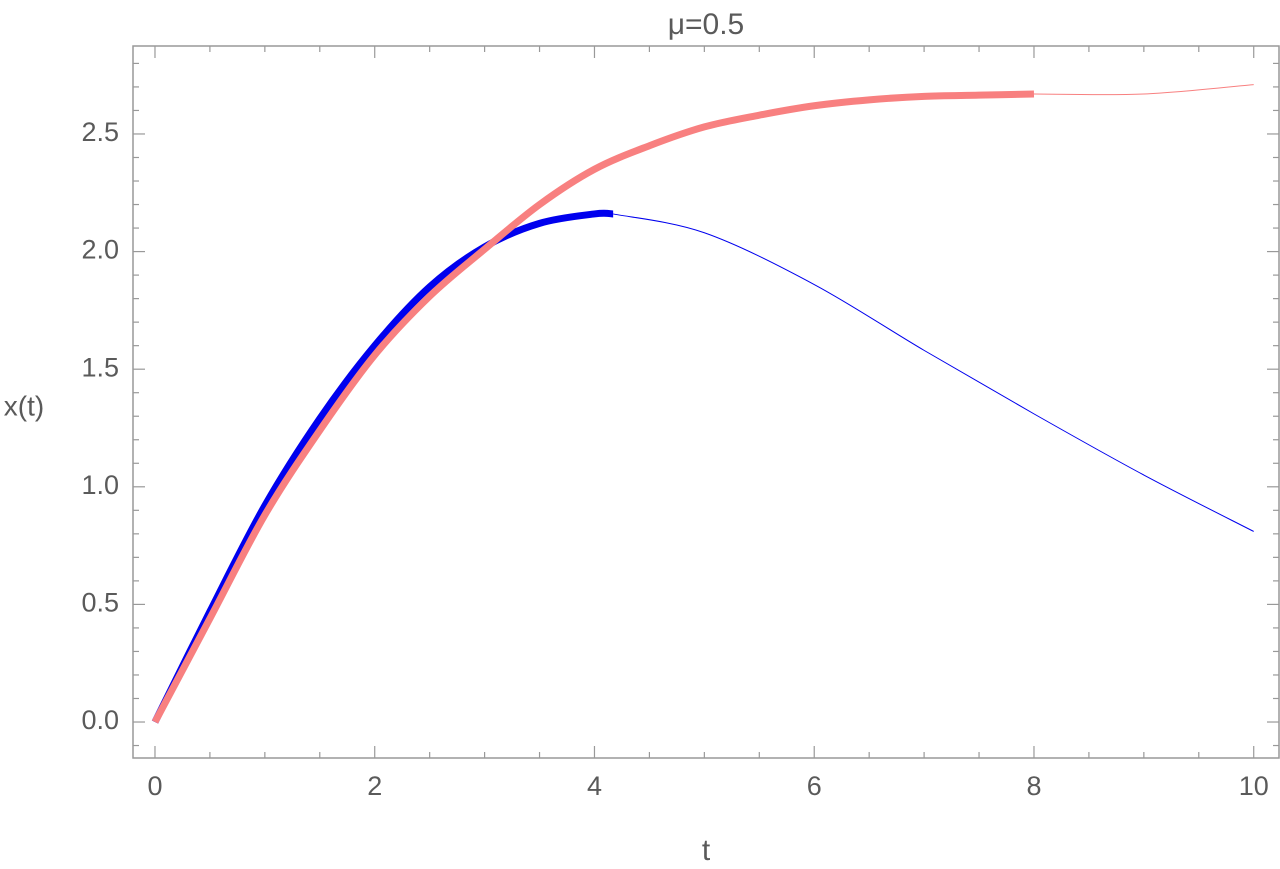 Image resolution: width=1280 pixels, height=869 pixels. I want to click on x-tick-label: 4, so click(594, 786).